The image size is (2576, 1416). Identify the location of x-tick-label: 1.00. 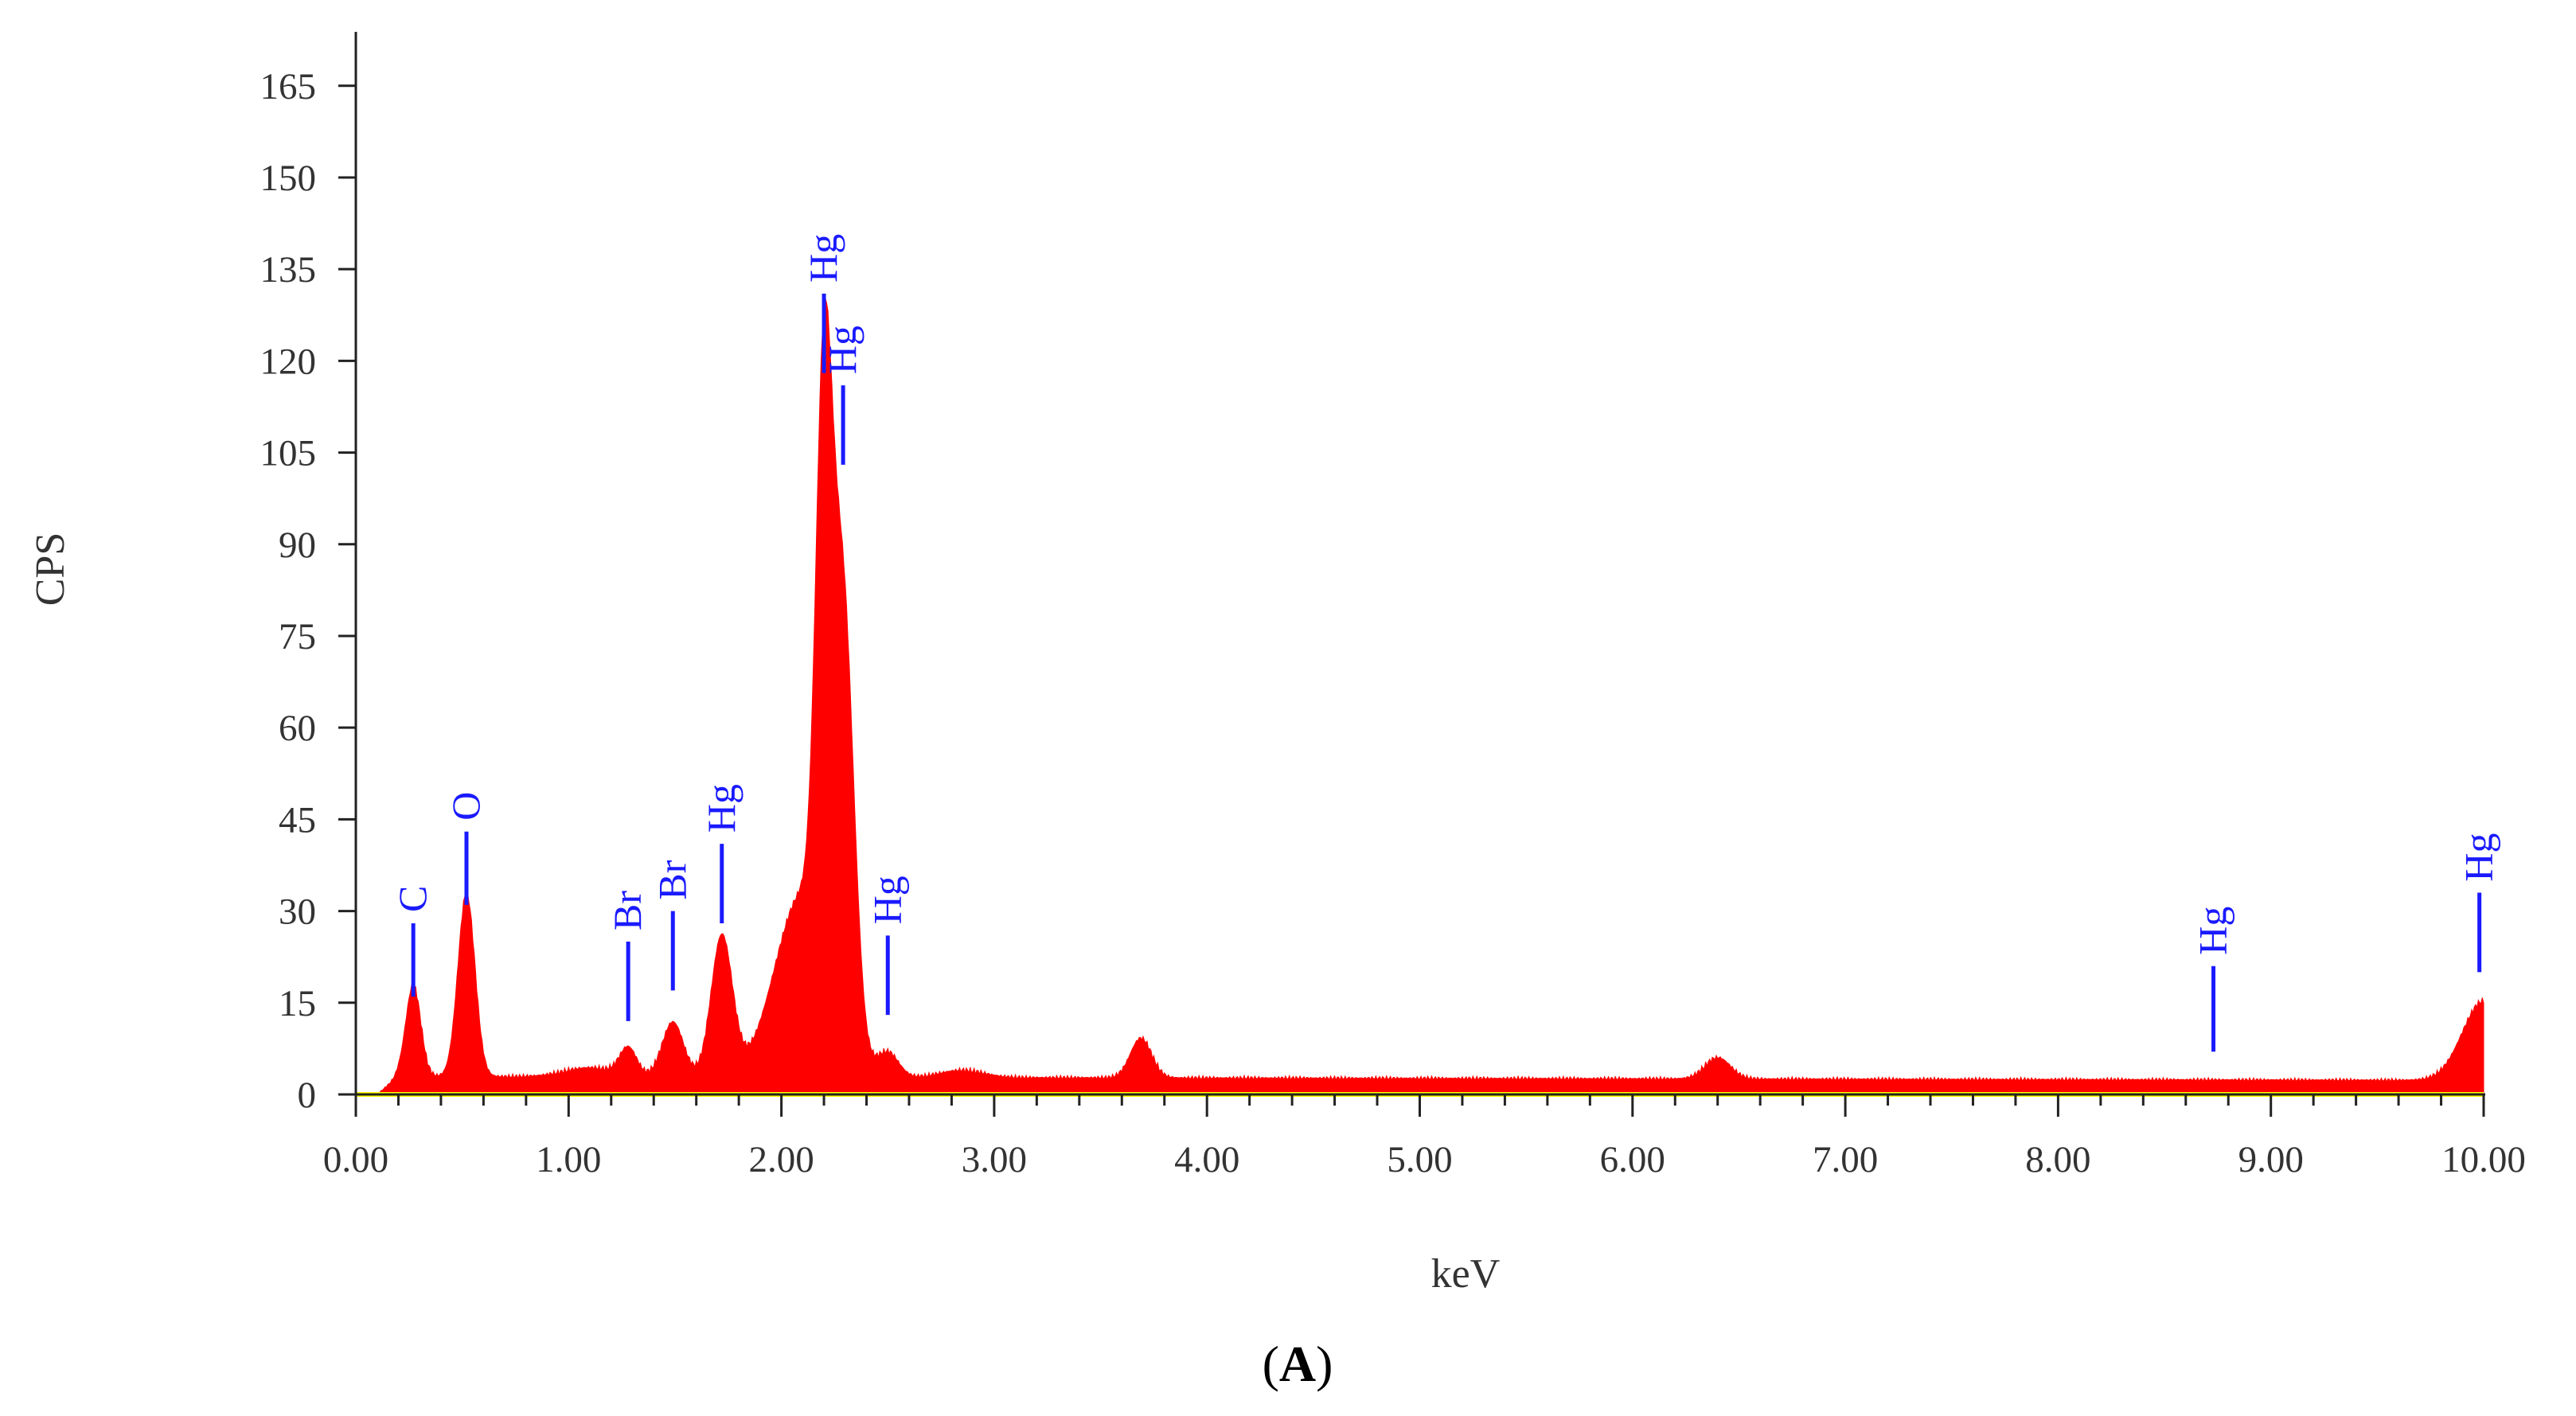
(568, 1160).